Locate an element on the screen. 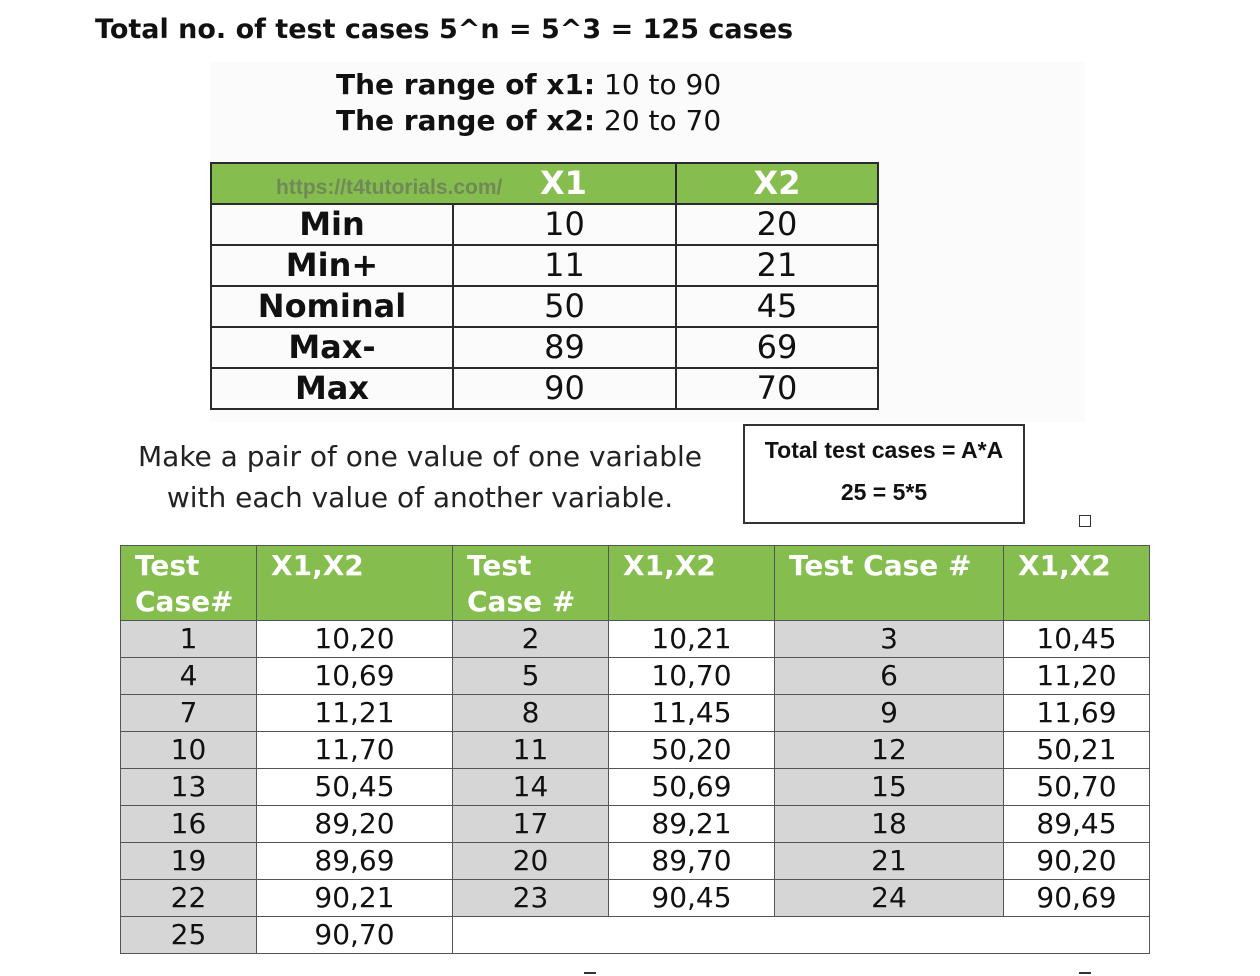 The height and width of the screenshot is (976, 1260). test-case-number: 12 is located at coordinates (889, 750).